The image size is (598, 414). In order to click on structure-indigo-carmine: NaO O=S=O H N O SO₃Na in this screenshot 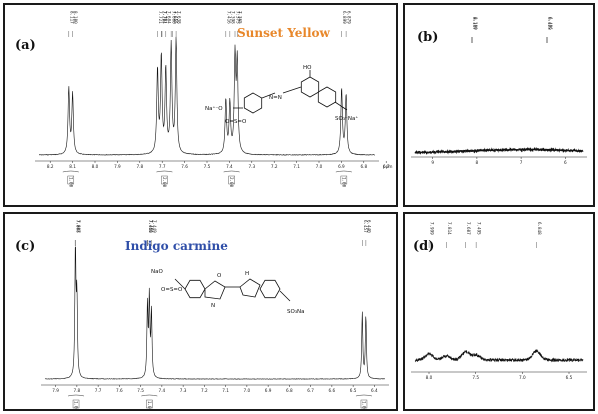, I will do `click(228, 292)`.